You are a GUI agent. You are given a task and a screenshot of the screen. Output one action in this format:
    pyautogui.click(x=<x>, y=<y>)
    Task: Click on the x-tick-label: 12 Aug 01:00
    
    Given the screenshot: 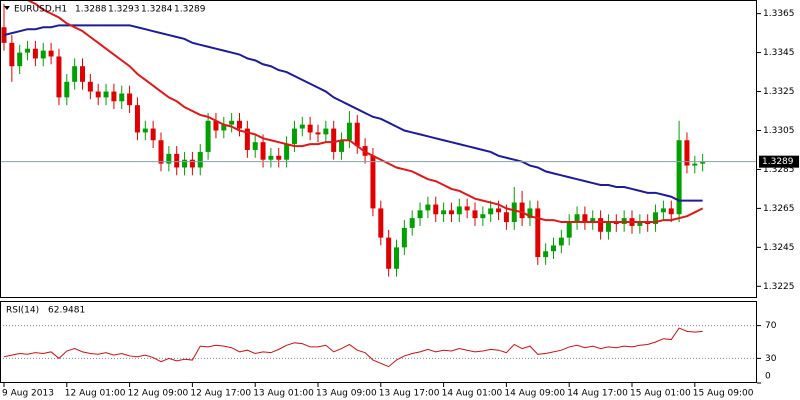 What is the action you would take?
    pyautogui.click(x=95, y=394)
    